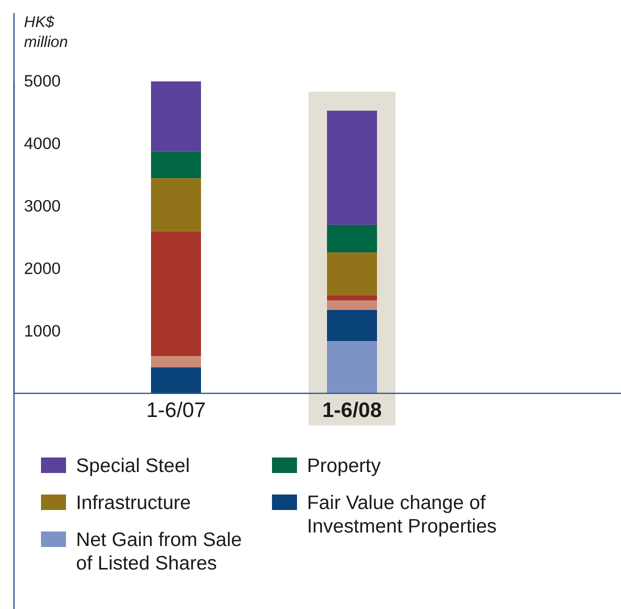 Image resolution: width=621 pixels, height=609 pixels. What do you see at coordinates (133, 466) in the screenshot?
I see `legend-label: Special Steel` at bounding box center [133, 466].